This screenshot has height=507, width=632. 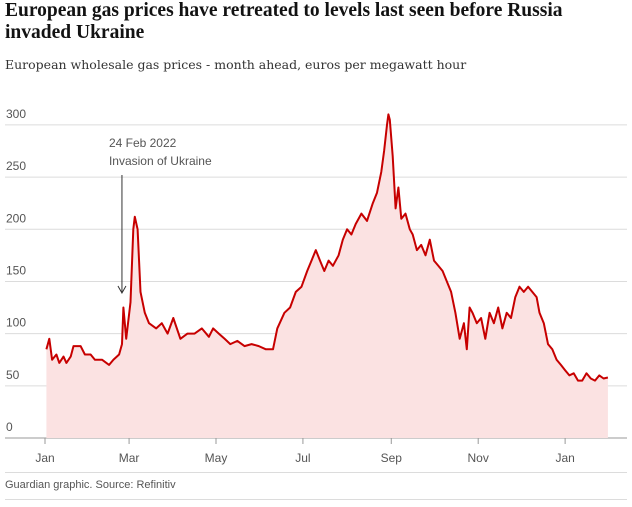 What do you see at coordinates (392, 458) in the screenshot?
I see `x-tick-label: Sep` at bounding box center [392, 458].